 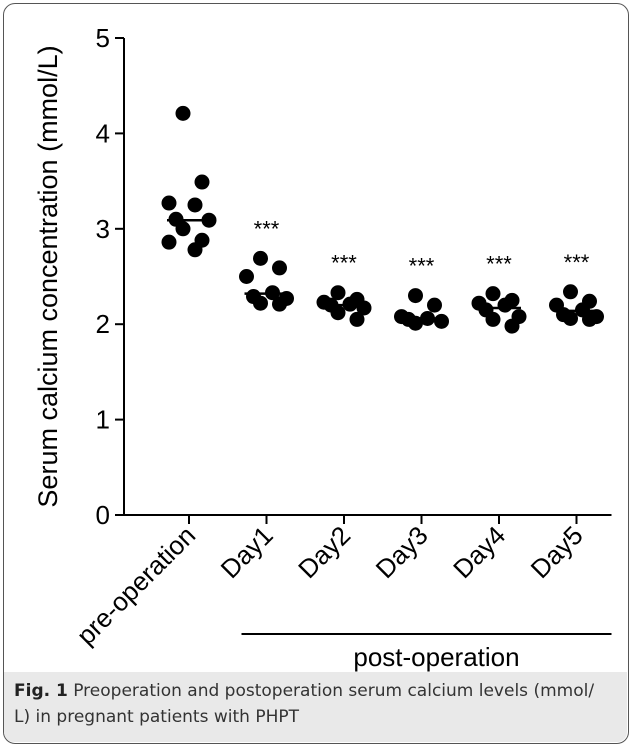 I want to click on x-tick-label: Day5, so click(x=557, y=552).